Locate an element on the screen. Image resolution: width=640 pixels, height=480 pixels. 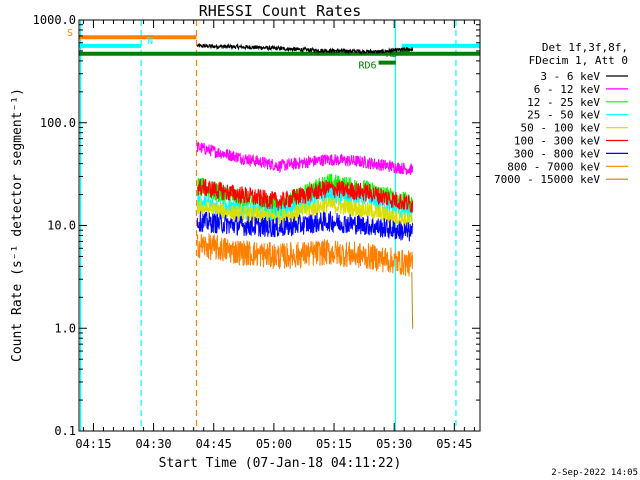
x-tick-label-05-45: 05:45 is located at coordinates (454, 444).